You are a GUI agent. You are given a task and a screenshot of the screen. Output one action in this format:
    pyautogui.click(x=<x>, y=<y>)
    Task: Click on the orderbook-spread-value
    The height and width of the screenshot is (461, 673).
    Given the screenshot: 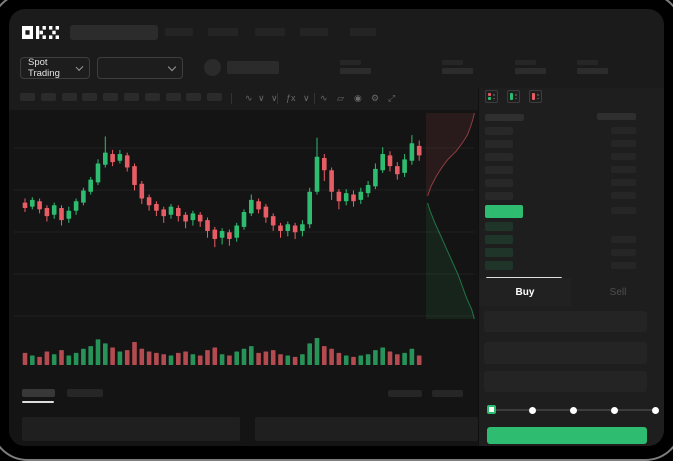 What is the action you would take?
    pyautogui.click(x=623, y=210)
    